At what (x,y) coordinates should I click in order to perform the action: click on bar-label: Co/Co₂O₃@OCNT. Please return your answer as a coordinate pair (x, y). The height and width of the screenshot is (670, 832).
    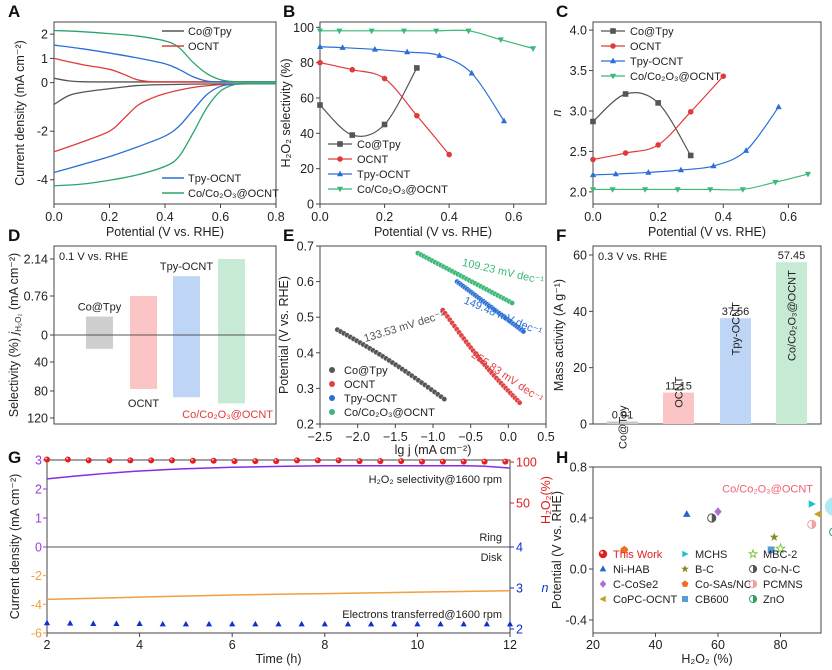
    Looking at the image, I should click on (227, 415).